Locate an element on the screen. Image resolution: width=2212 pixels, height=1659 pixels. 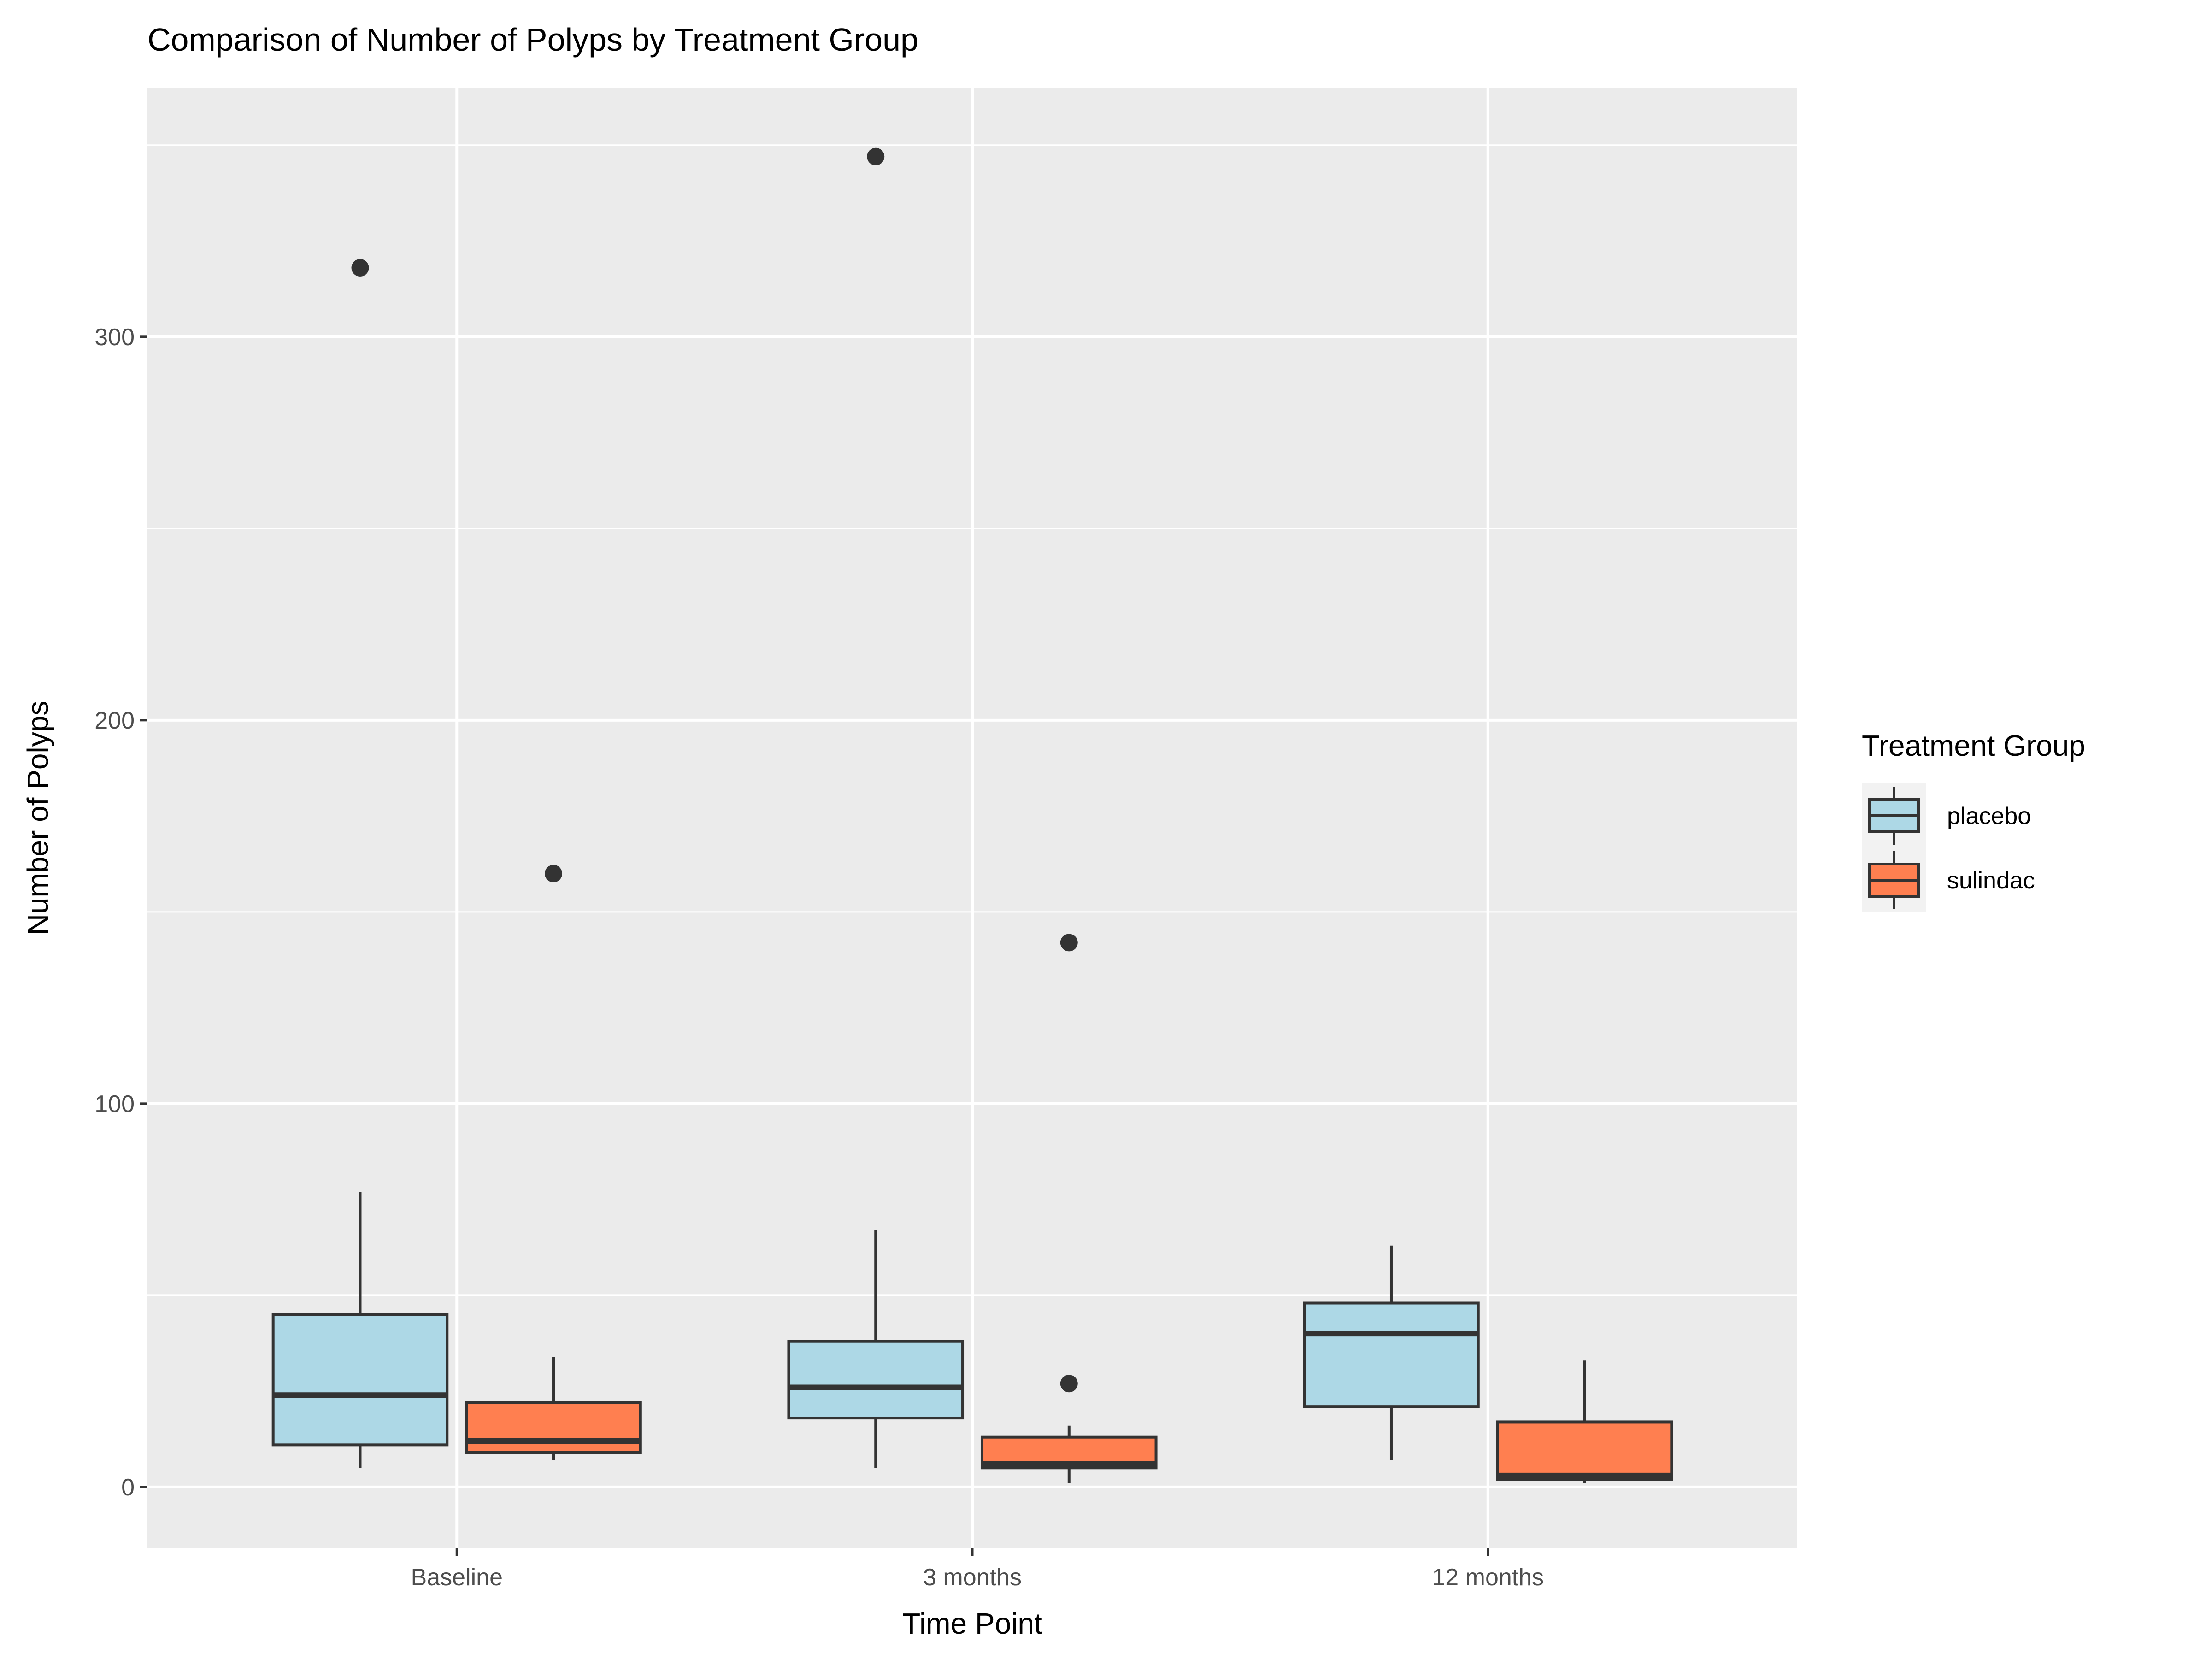
y-tick-label: 200 is located at coordinates (114, 720).